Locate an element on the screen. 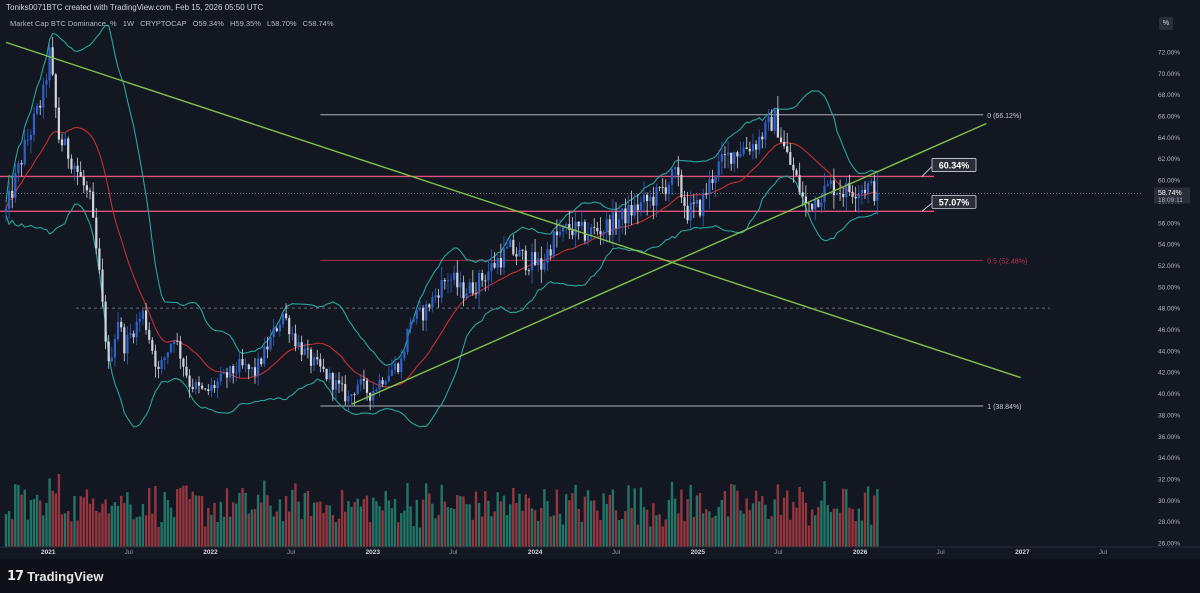 Image resolution: width=1200 pixels, height=593 pixels. tradingview-logo: 17 TradingView is located at coordinates (55, 576).